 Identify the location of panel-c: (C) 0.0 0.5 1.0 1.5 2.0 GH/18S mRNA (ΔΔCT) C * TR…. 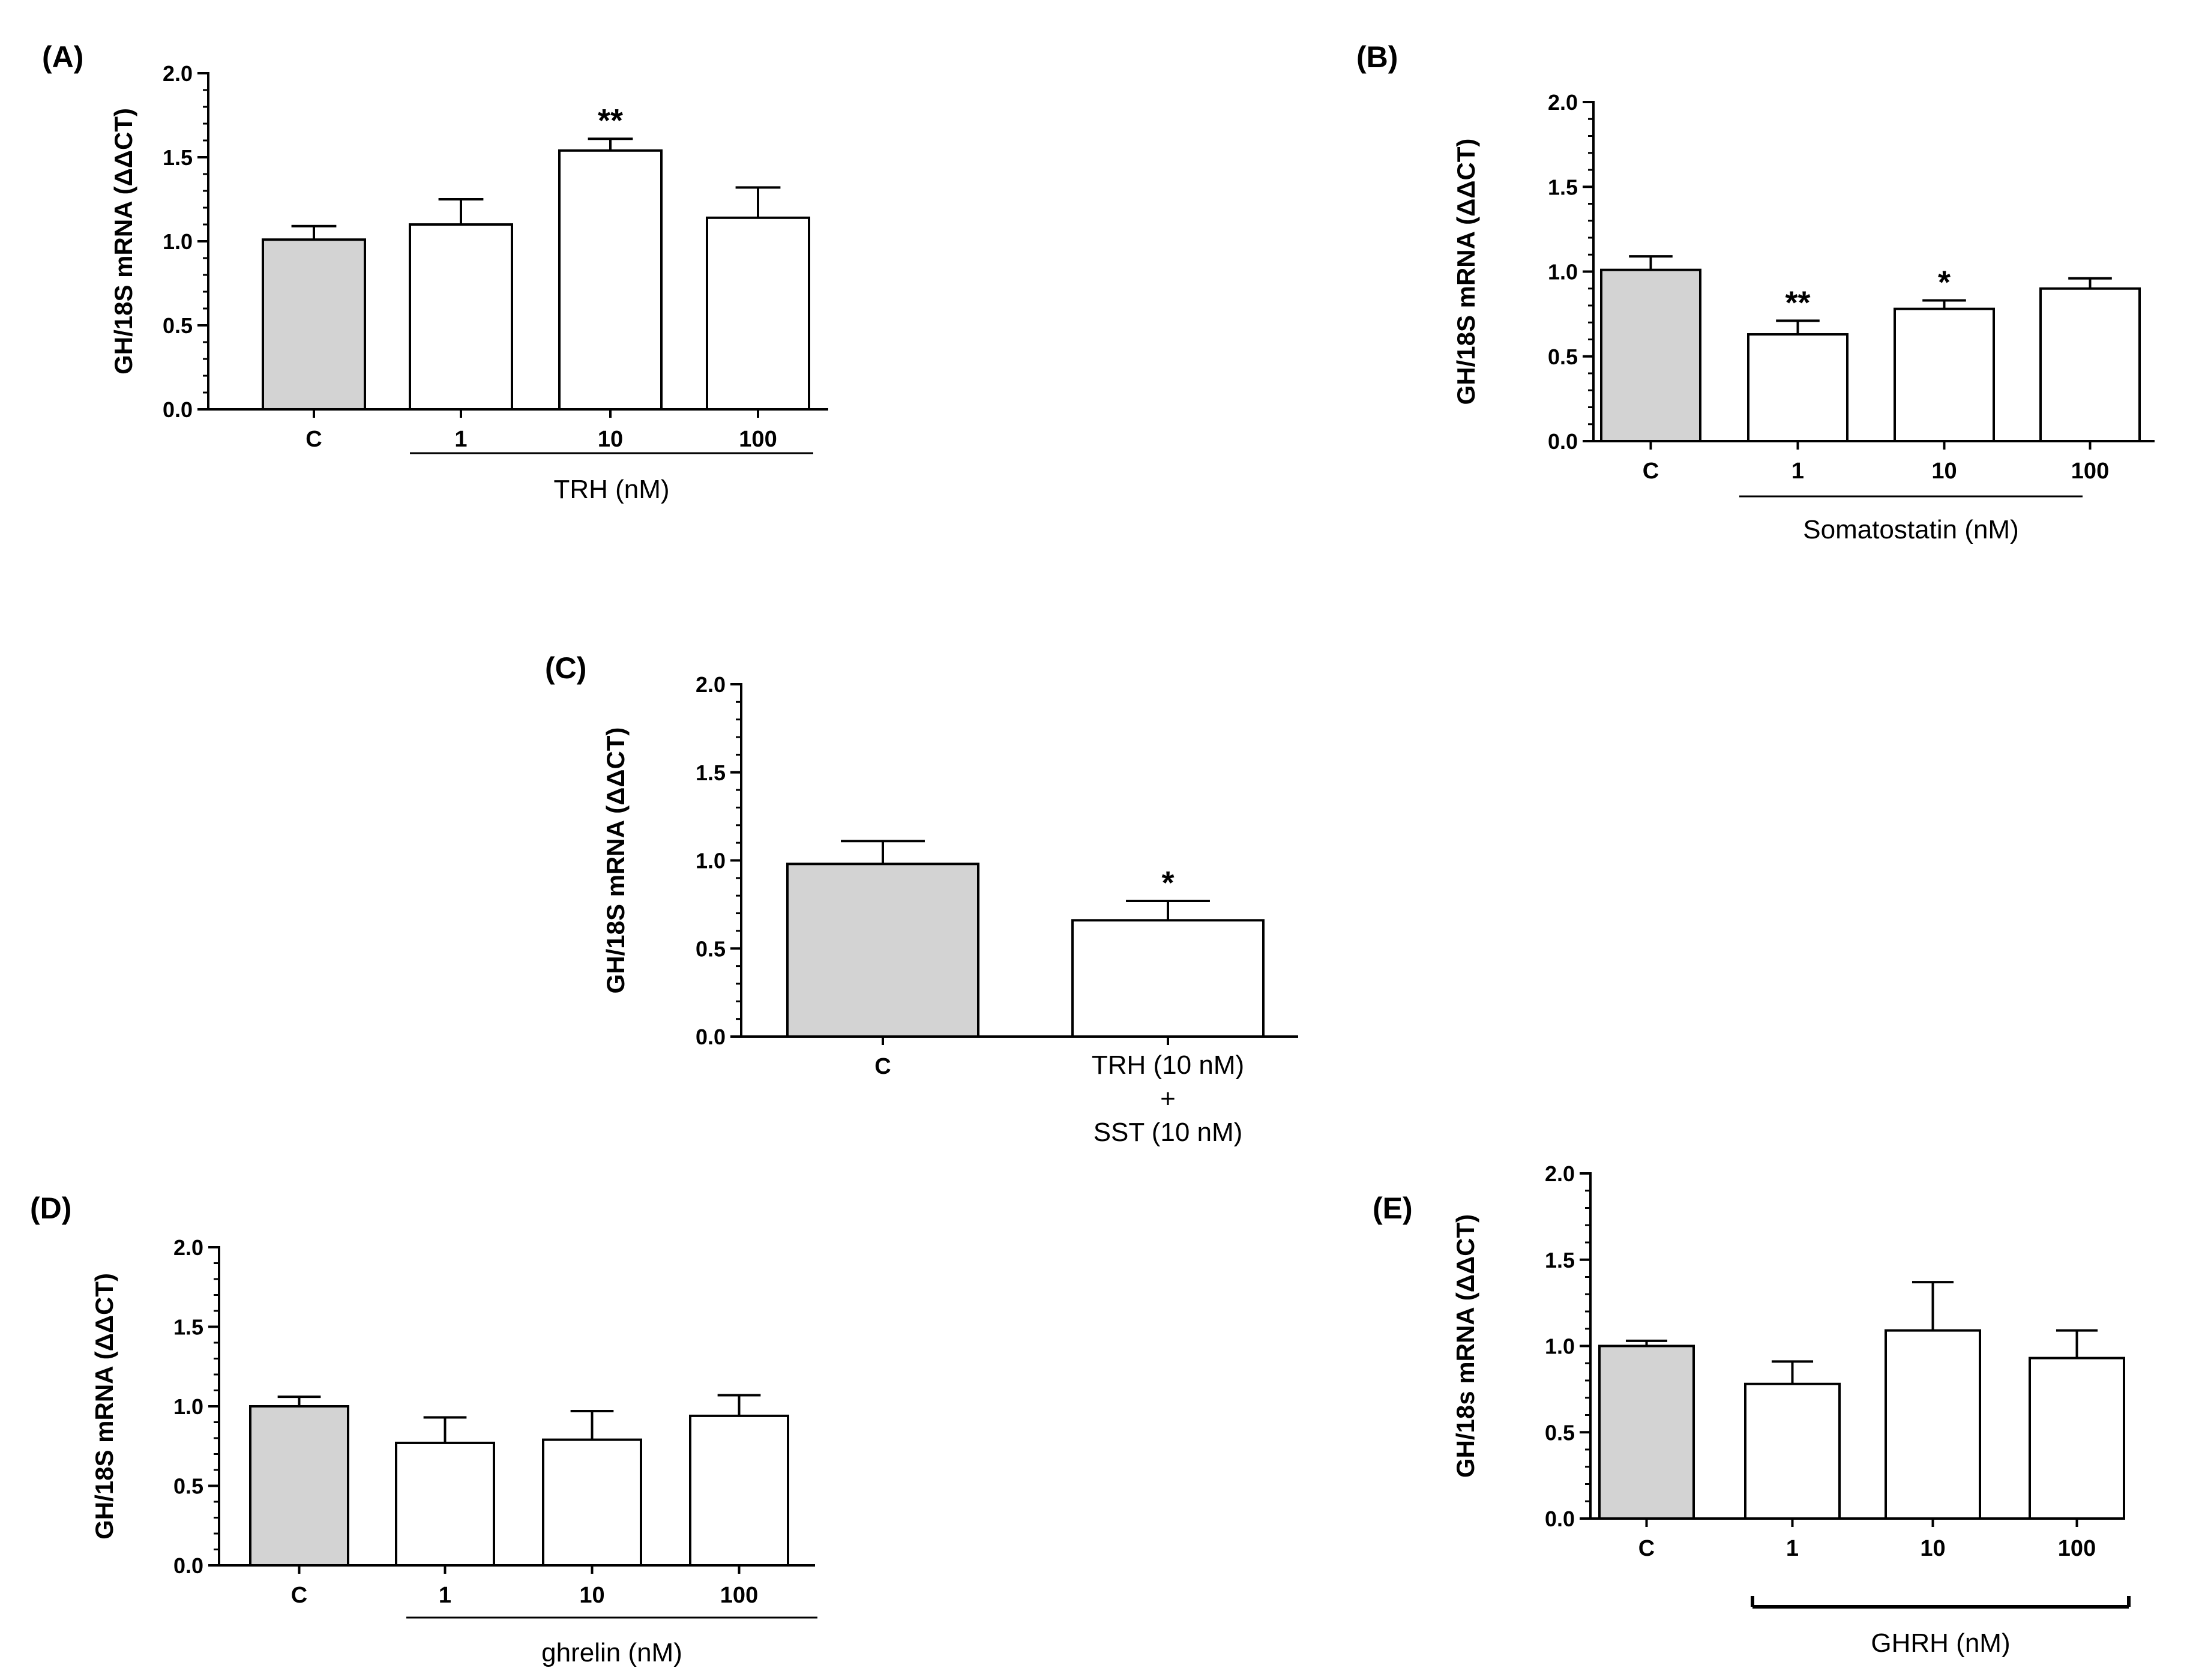
(921, 899).